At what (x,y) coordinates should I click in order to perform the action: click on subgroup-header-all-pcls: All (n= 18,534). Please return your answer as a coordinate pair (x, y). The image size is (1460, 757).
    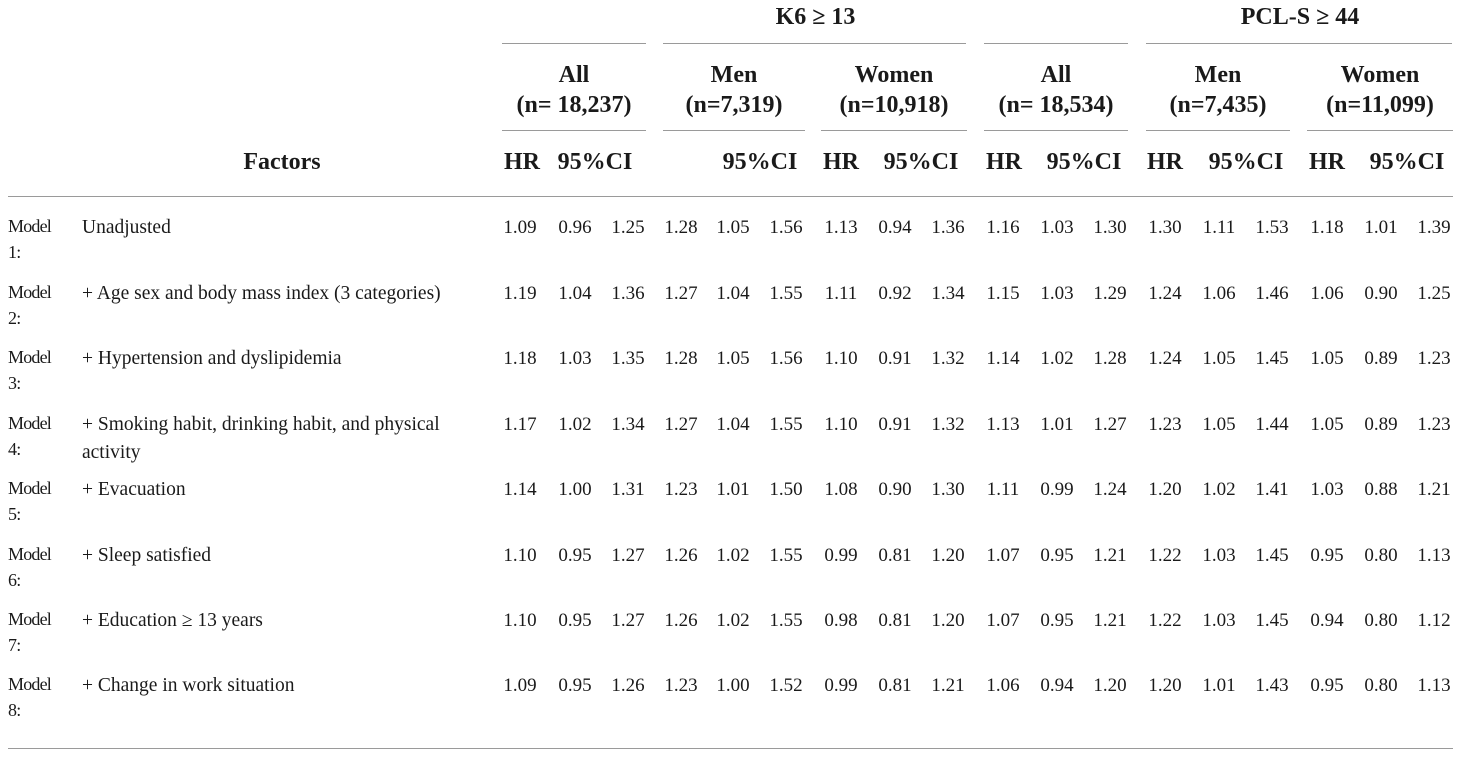
    Looking at the image, I should click on (1056, 90).